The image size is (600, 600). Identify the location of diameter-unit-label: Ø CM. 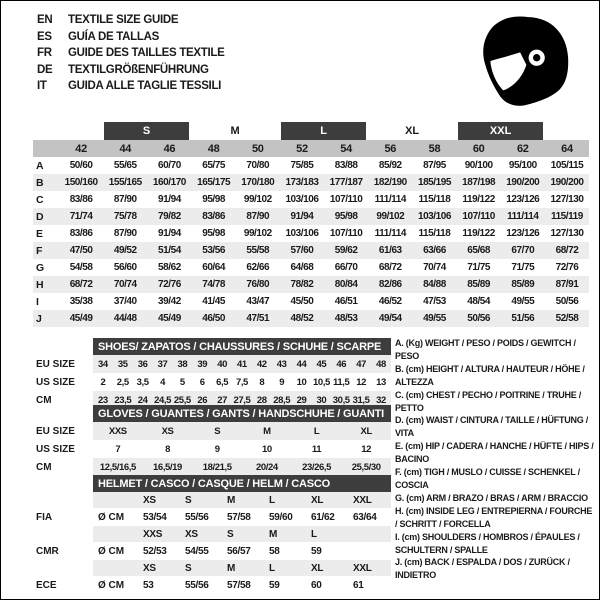
(111, 585).